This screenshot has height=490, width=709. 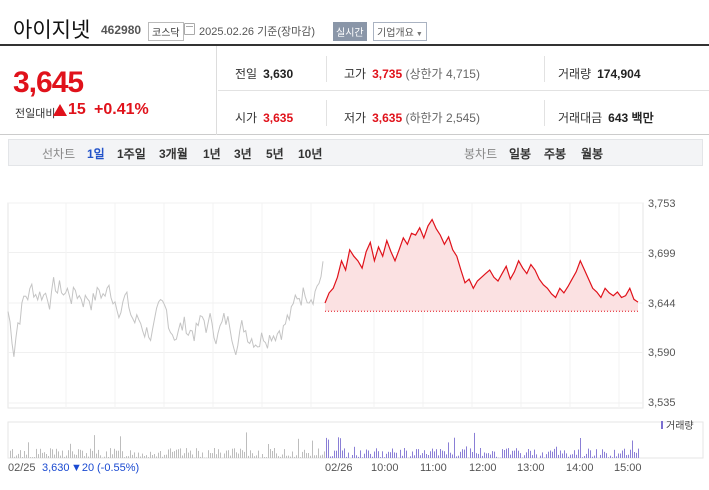 I want to click on tab-1week: 1주일, so click(x=131, y=154).